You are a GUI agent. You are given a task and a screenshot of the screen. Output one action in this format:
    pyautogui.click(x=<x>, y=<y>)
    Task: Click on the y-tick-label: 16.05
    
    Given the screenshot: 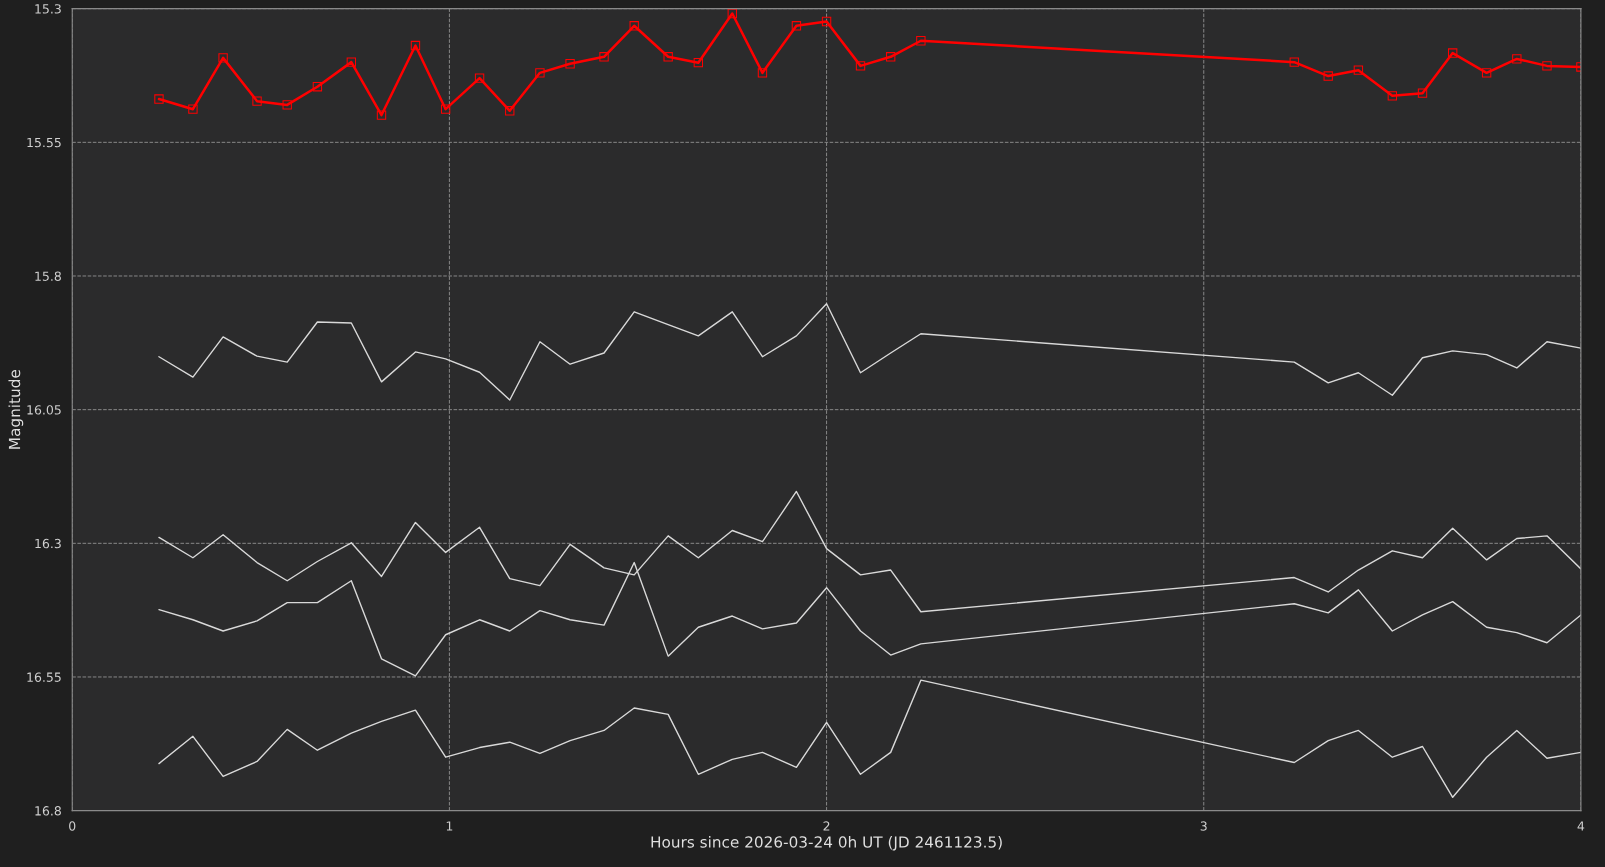 What is the action you would take?
    pyautogui.click(x=44, y=410)
    